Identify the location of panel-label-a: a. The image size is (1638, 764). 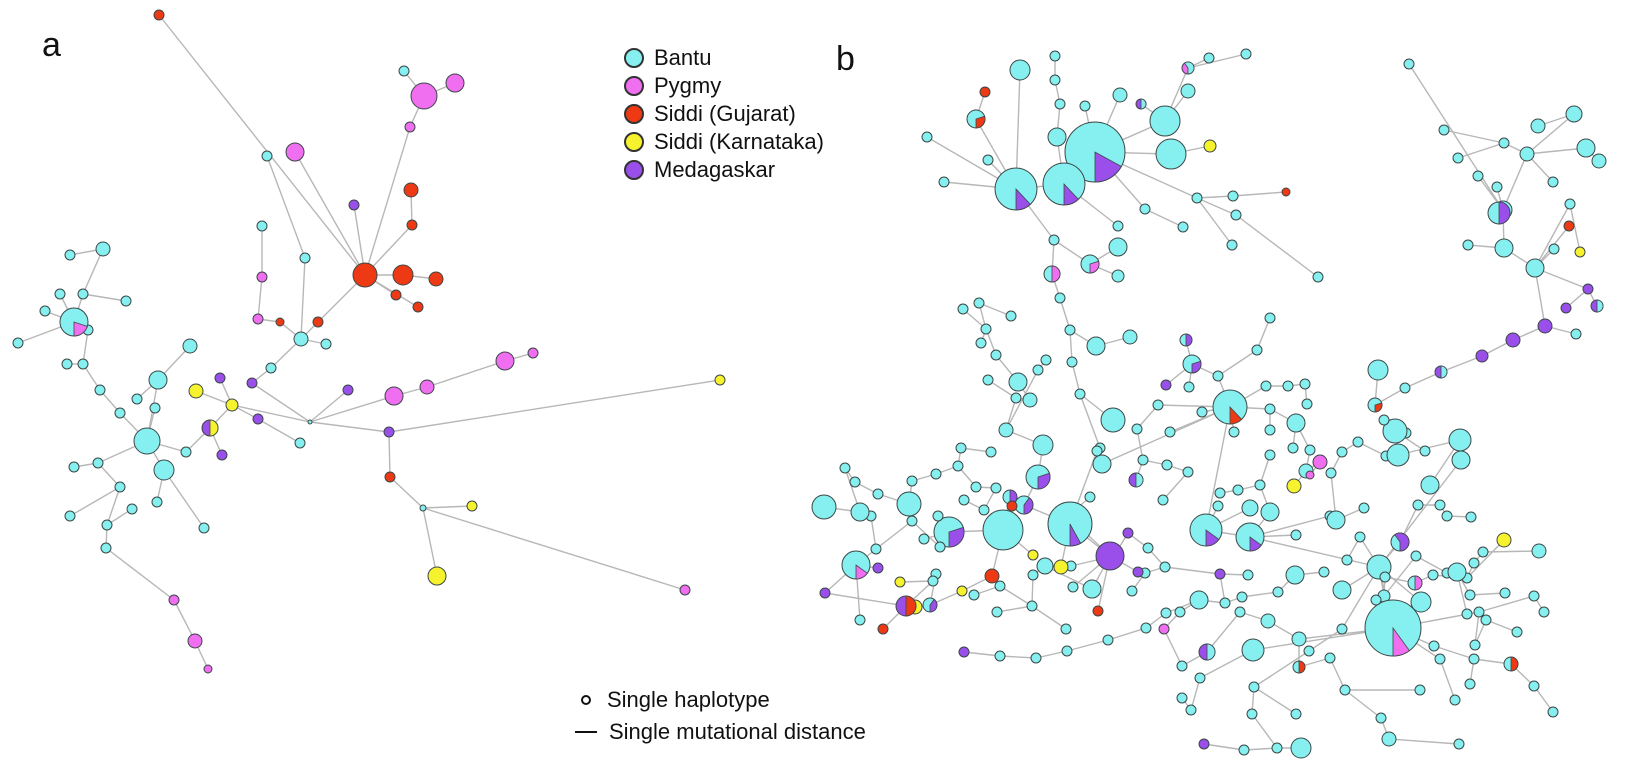
(51, 45).